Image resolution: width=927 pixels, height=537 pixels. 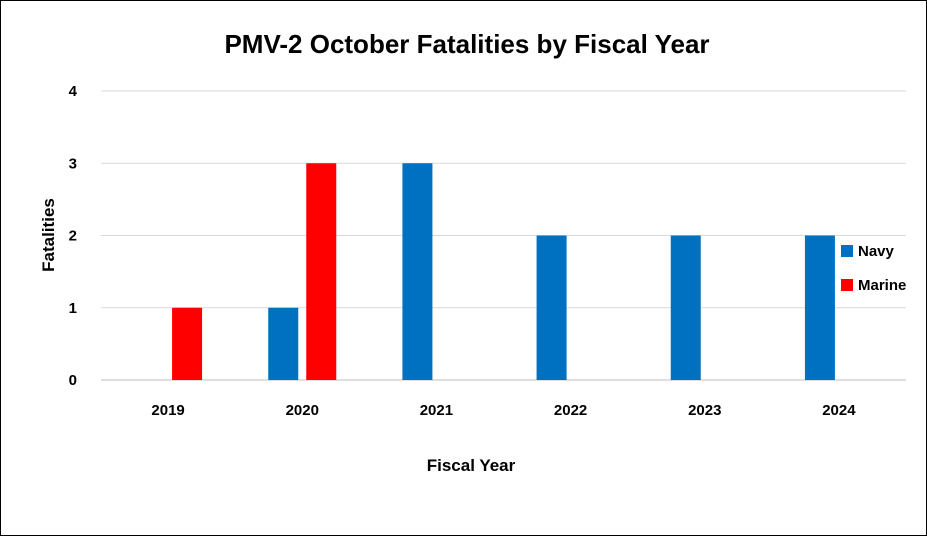 What do you see at coordinates (704, 410) in the screenshot?
I see `x-tick-label: 2023` at bounding box center [704, 410].